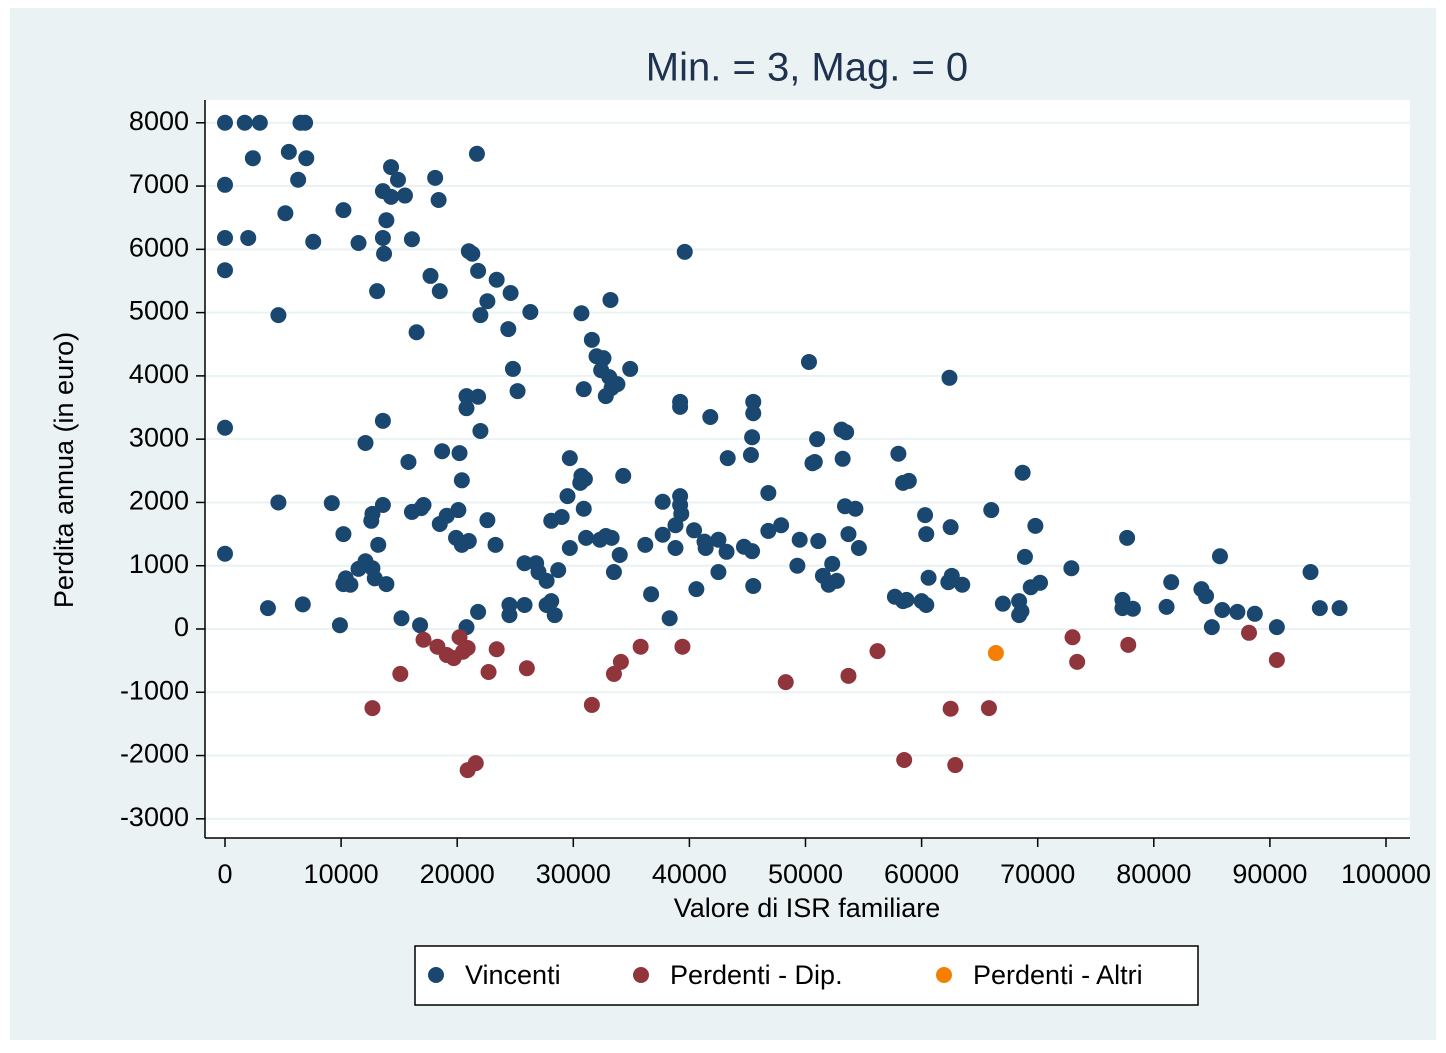 The width and height of the screenshot is (1446, 1053). I want to click on y-tick-label: 7000, so click(159, 184).